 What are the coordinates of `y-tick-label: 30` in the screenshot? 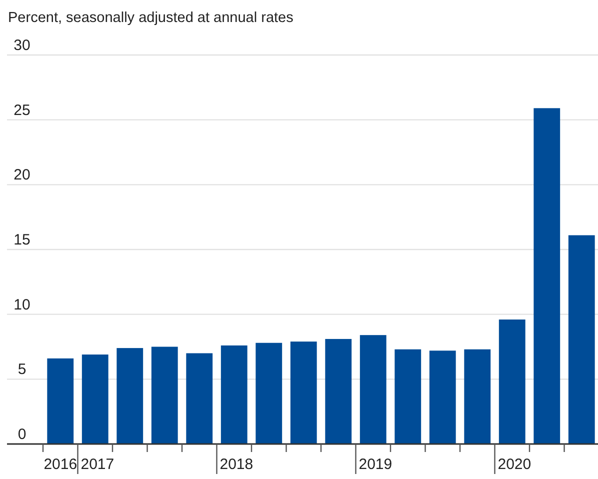 It's located at (22, 45).